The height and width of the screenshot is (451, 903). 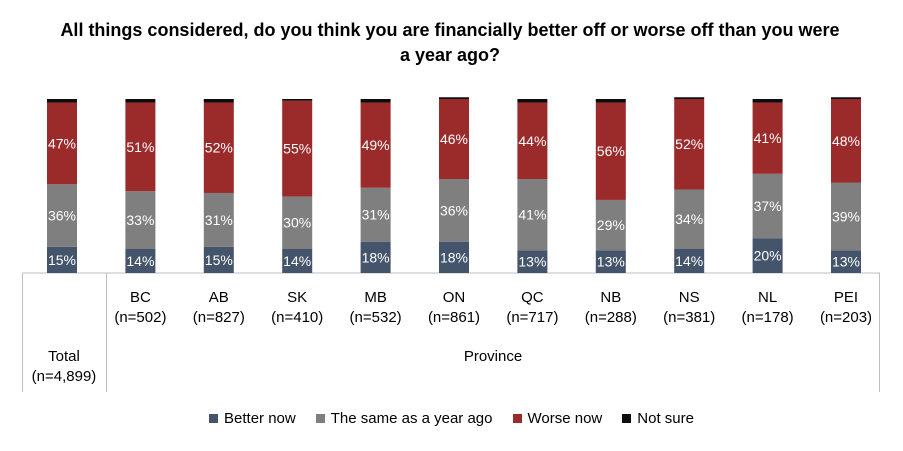 What do you see at coordinates (140, 297) in the screenshot?
I see `category-label-1-line1: BC` at bounding box center [140, 297].